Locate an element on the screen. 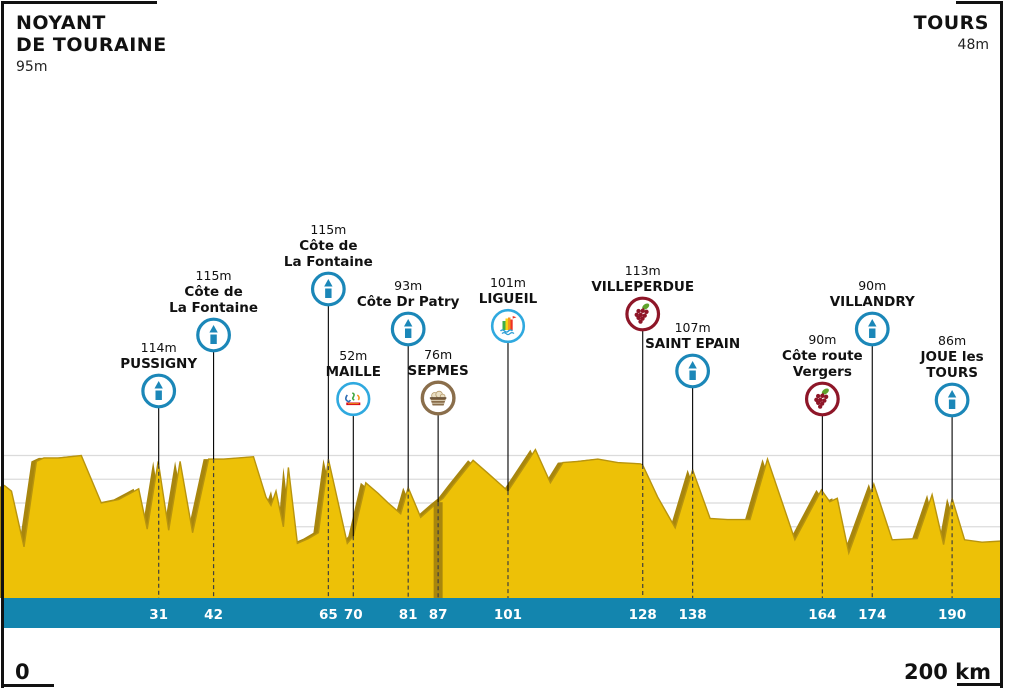  waypoint-elevation: 113m is located at coordinates (643, 270).